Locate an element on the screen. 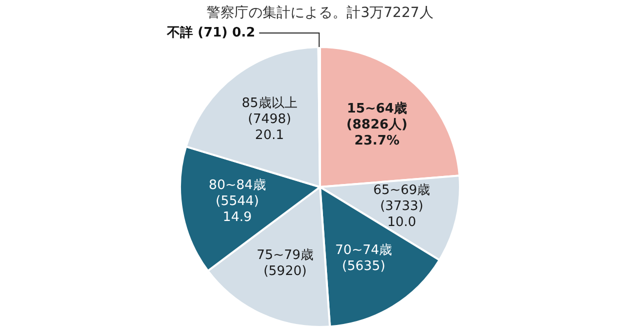  slice-label: 85歳以上 is located at coordinates (270, 104).